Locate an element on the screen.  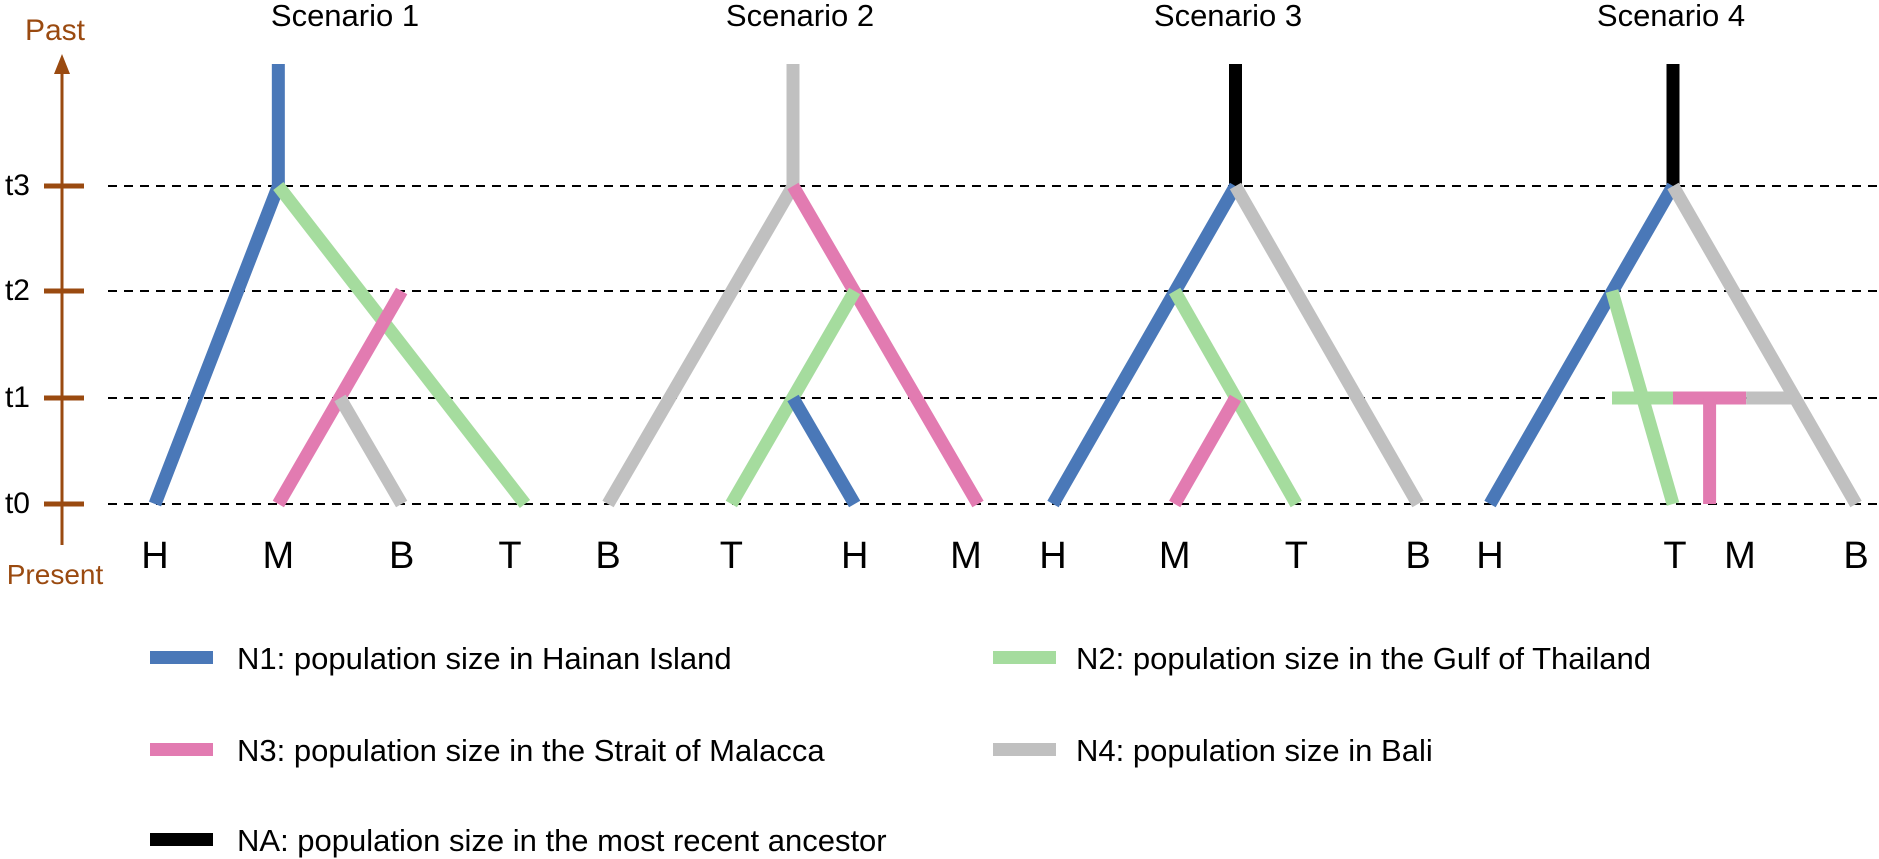
tick-label-t3: t3 is located at coordinates (17, 185).